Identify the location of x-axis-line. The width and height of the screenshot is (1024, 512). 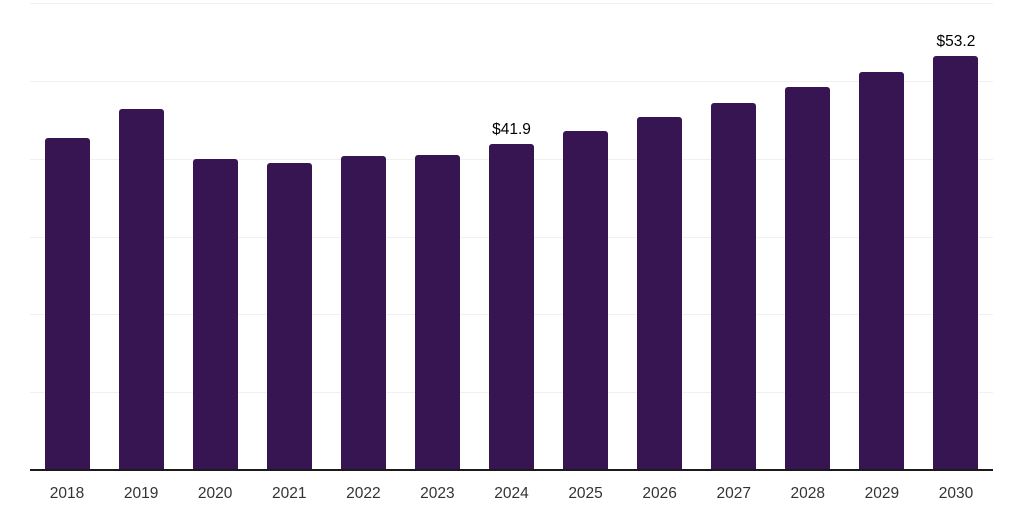
(511, 470).